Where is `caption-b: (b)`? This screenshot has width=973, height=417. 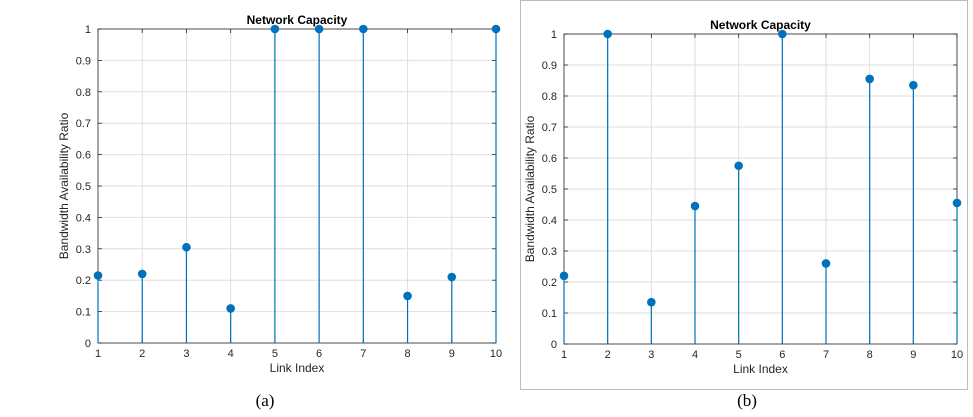
caption-b: (b) is located at coordinates (747, 400).